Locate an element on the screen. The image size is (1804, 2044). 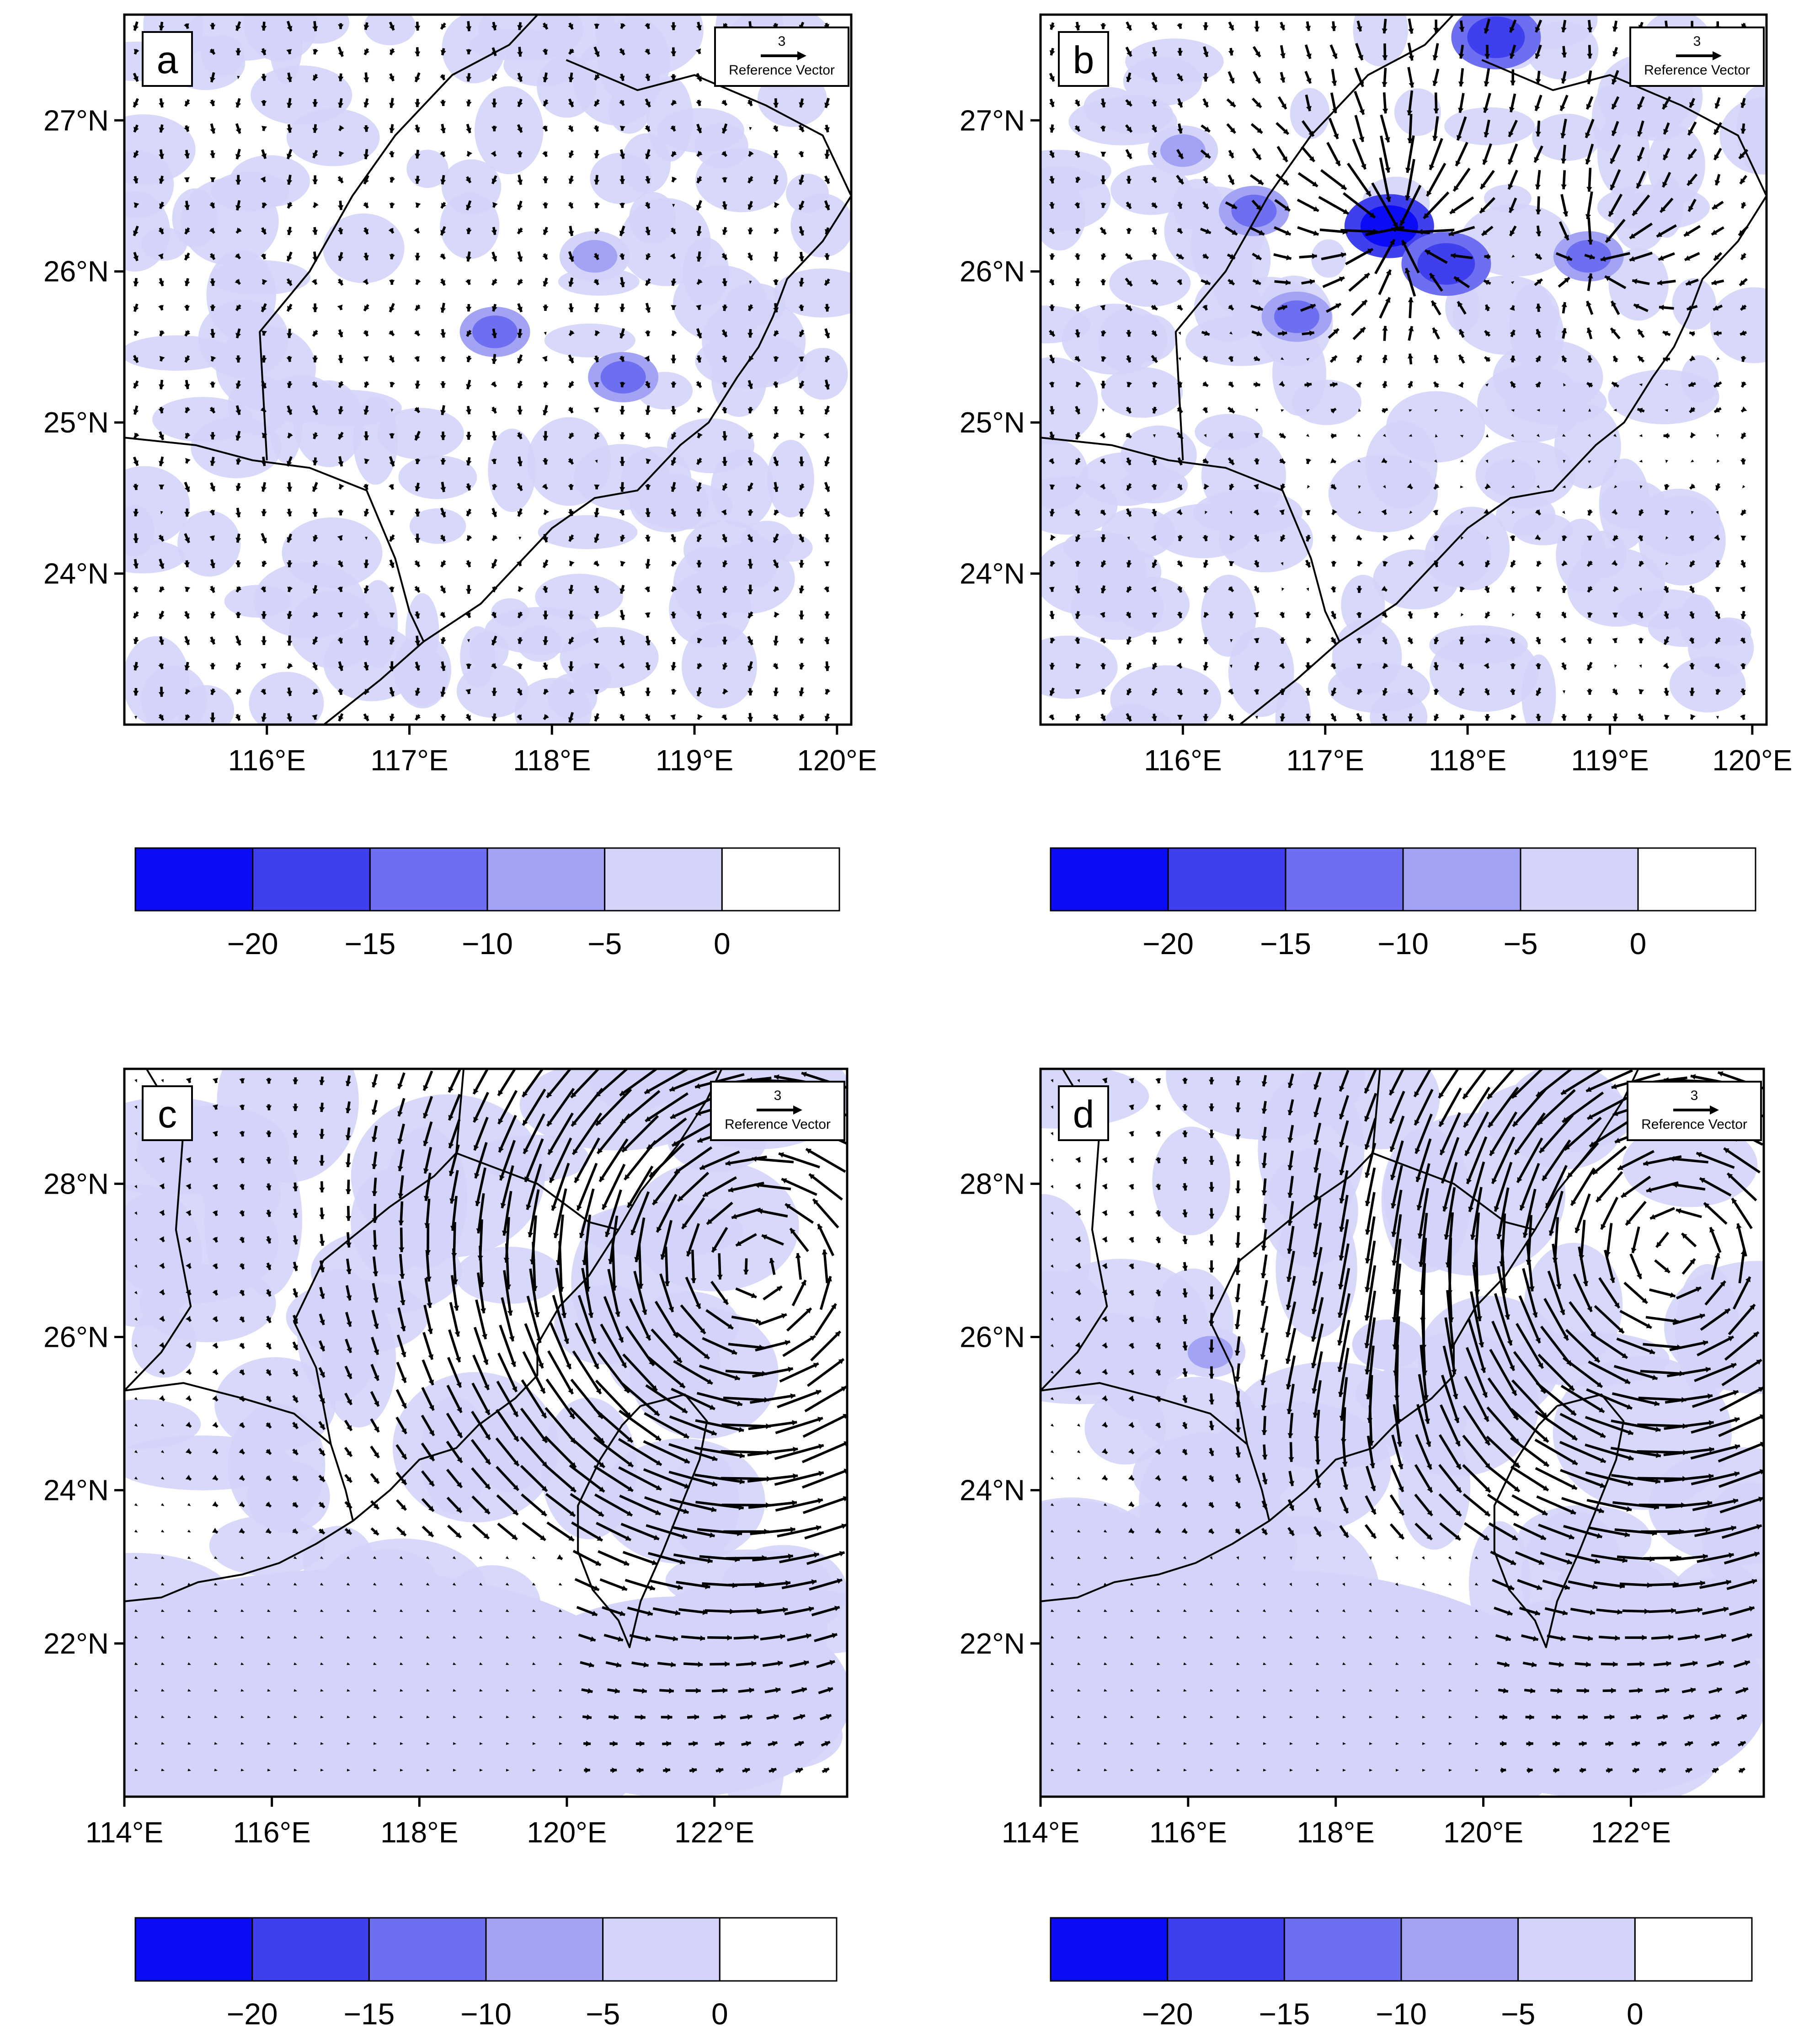
x-tick-label: 119°E is located at coordinates (695, 760).